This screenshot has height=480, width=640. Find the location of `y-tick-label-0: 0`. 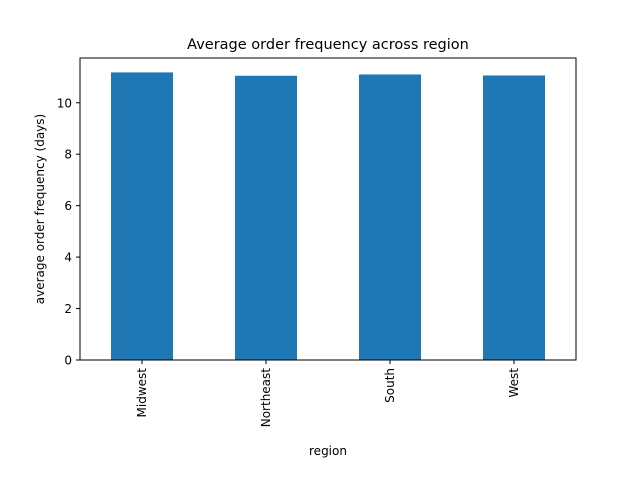

y-tick-label-0: 0 is located at coordinates (68, 361).